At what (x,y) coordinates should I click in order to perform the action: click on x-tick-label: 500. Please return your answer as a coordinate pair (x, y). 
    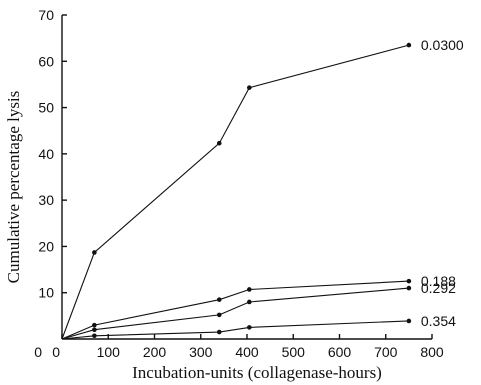
    Looking at the image, I should click on (294, 352).